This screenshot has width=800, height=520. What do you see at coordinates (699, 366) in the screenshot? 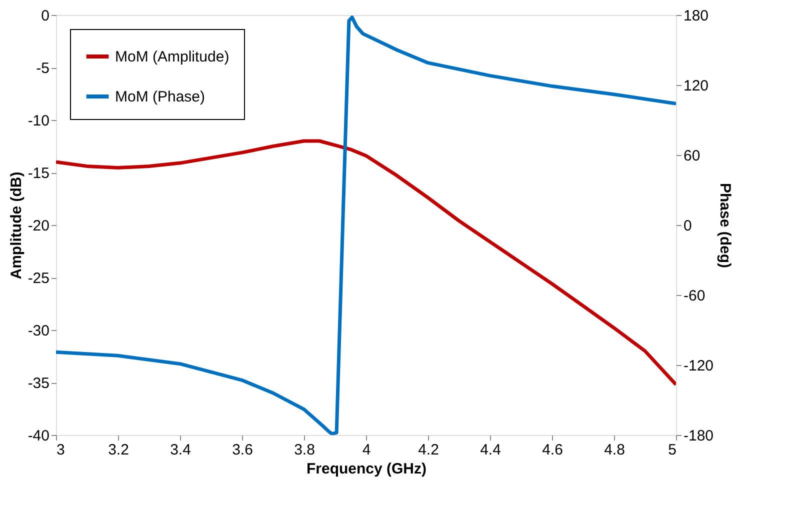
I see `y2-tick-label: -120` at bounding box center [699, 366].